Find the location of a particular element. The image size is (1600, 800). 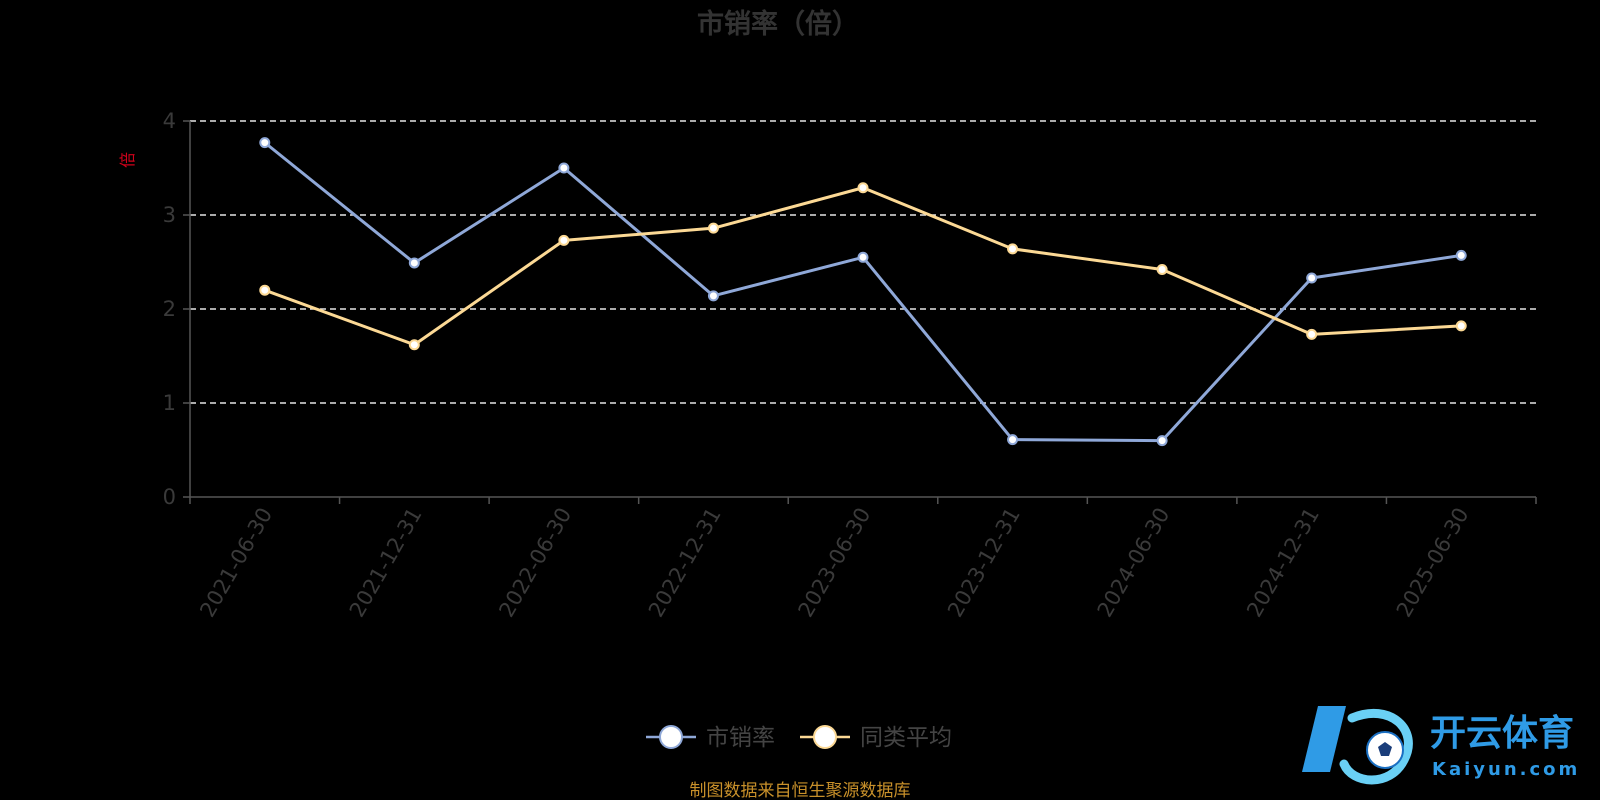

x-tick-label: 2021-12-31 is located at coordinates (386, 563).